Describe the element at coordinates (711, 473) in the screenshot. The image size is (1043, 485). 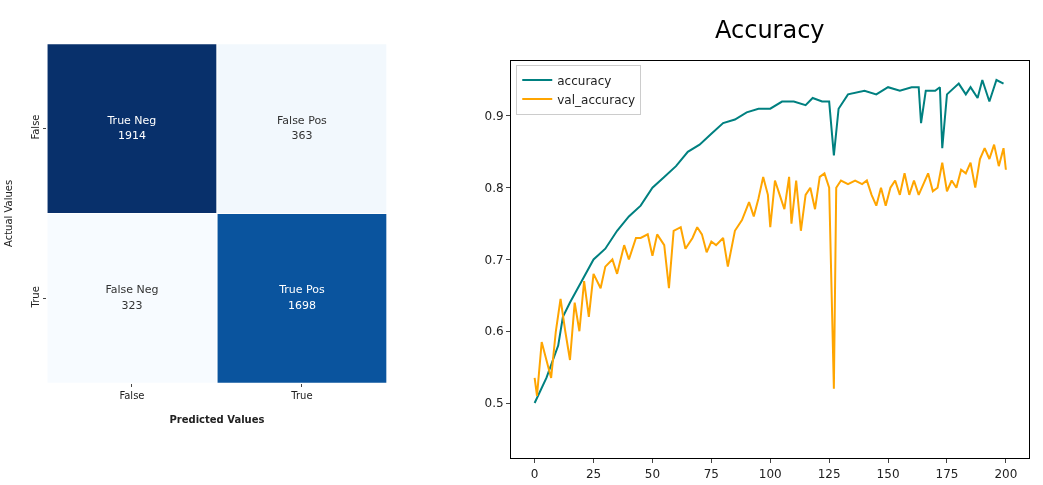
I see `x-tick-label: 75` at that location.